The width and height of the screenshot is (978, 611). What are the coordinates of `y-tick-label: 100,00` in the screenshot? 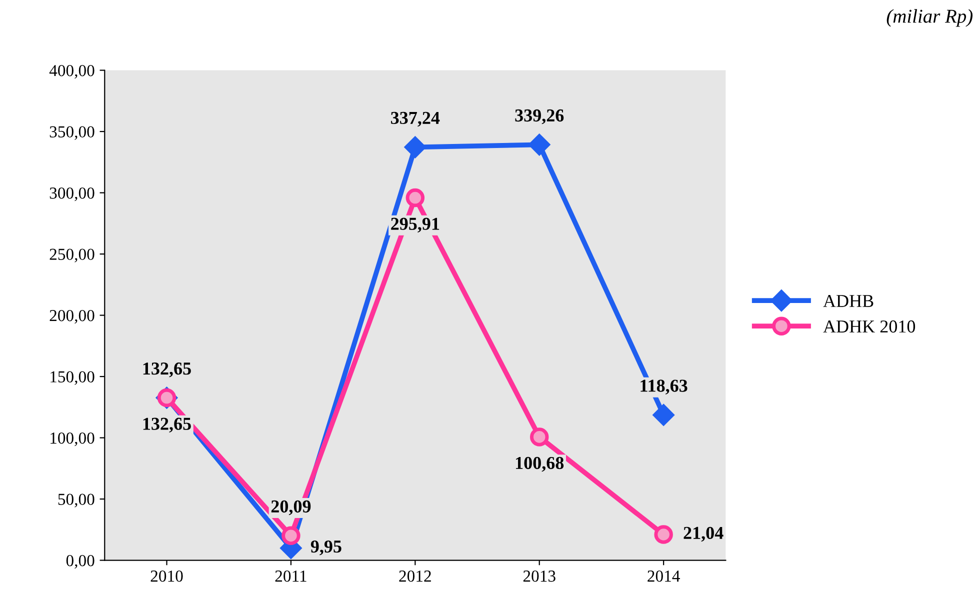 It's located at (72, 439).